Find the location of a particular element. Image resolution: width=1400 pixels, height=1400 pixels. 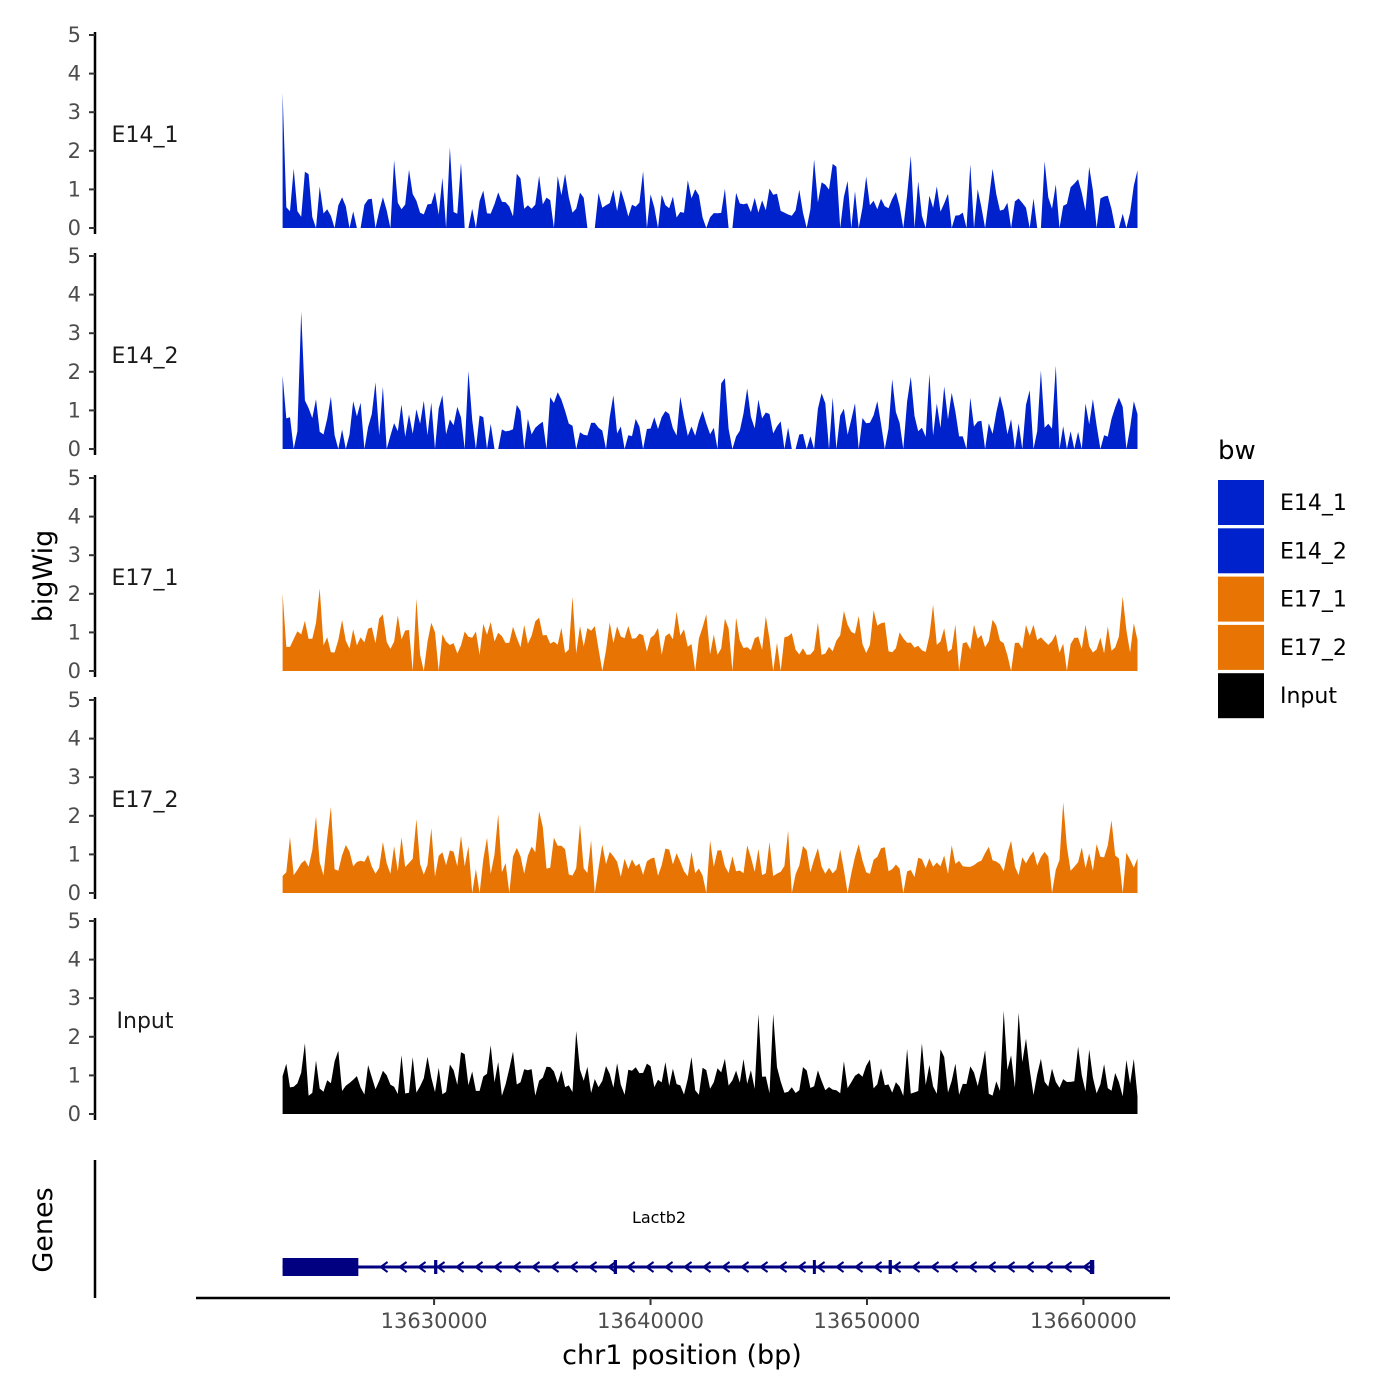

track-label-E14_1: E14_1 is located at coordinates (145, 135).